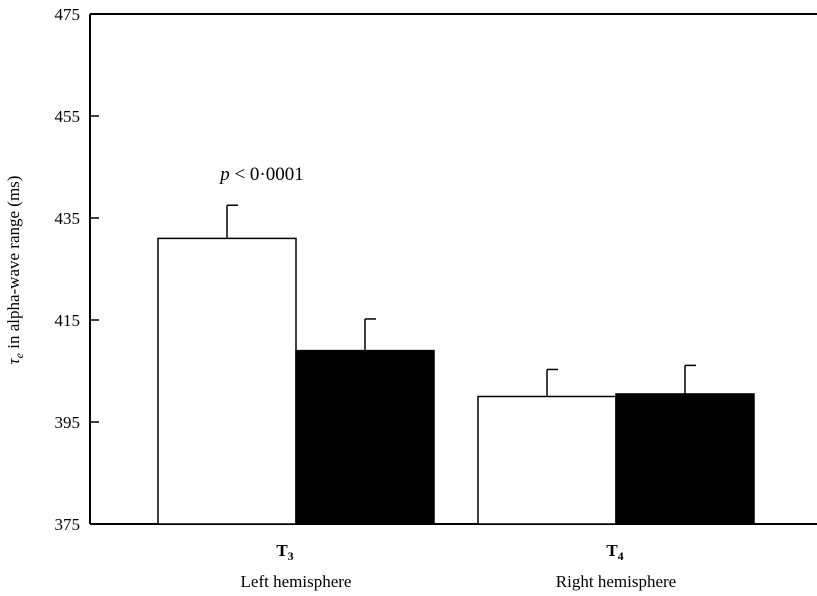 This screenshot has height=596, width=817. I want to click on group-label-left: Left hemisphere, so click(296, 581).